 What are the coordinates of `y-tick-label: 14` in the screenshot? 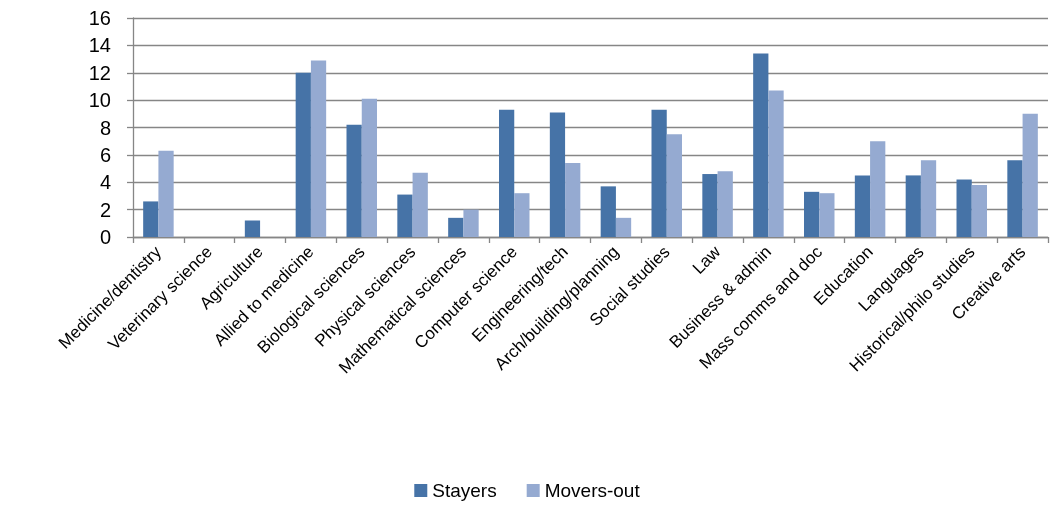 It's located at (99, 45).